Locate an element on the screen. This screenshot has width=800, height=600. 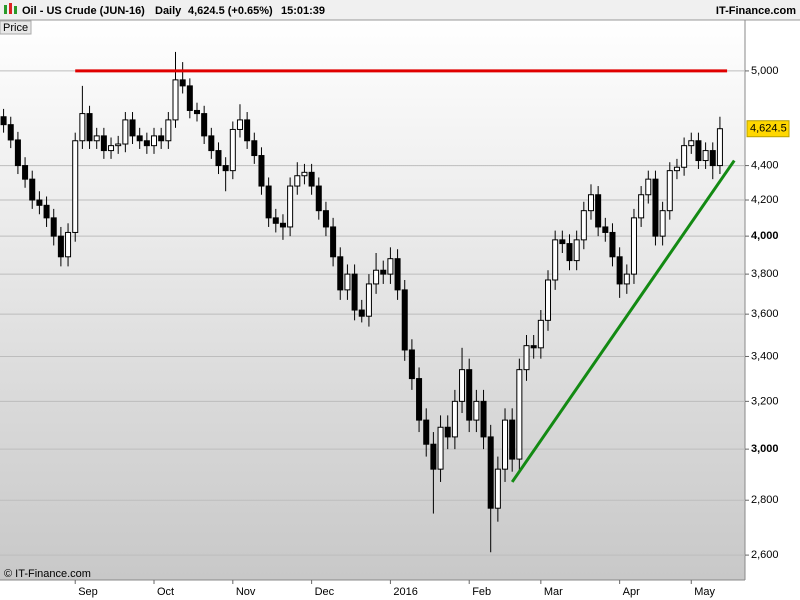
x-tick-label: Nov is located at coordinates (246, 592).